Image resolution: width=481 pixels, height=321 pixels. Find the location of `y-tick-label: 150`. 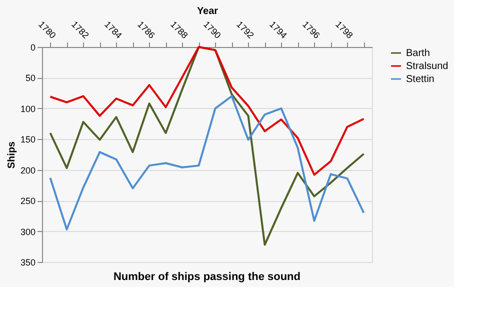

y-tick-label: 150 is located at coordinates (28, 139).